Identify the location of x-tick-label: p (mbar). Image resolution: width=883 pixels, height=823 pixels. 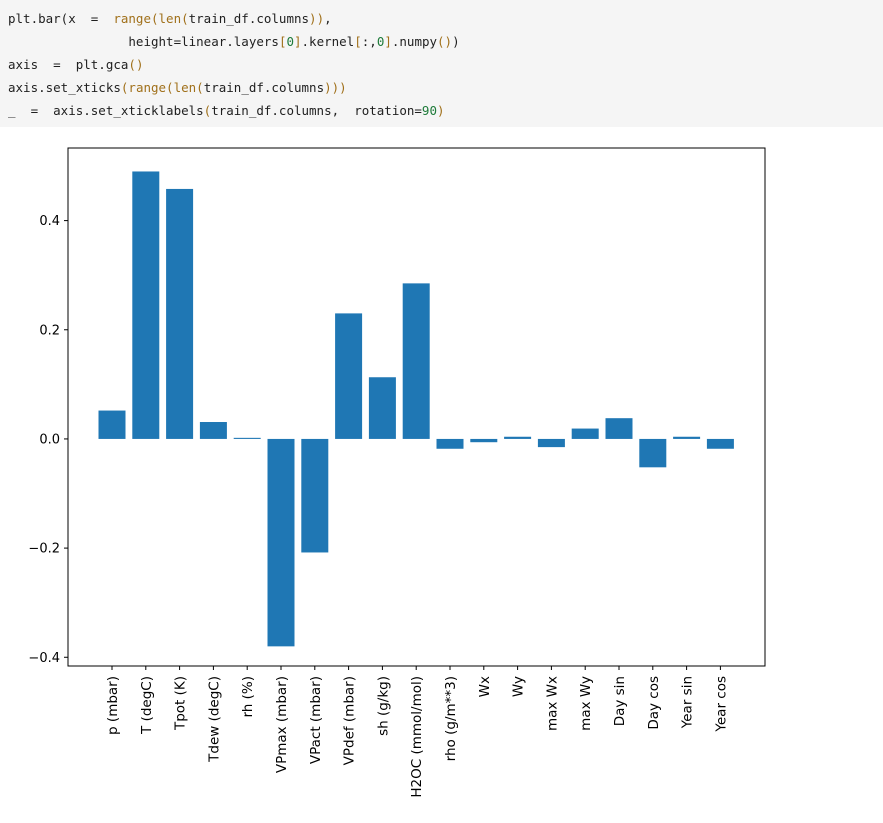
(113, 705).